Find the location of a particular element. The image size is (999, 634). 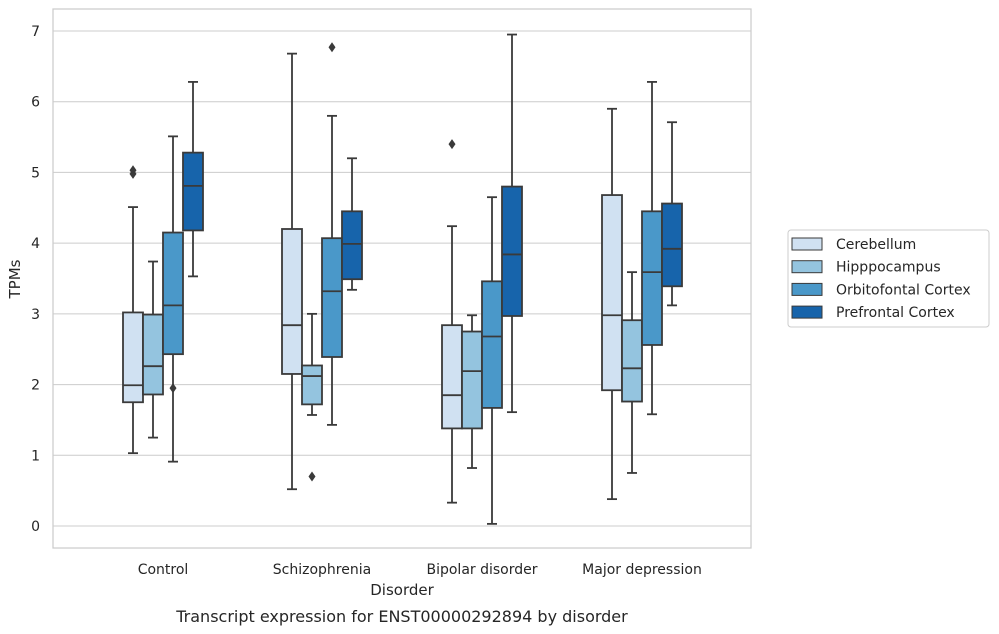

legend-label: Orbitofontal Cortex is located at coordinates (903, 290).